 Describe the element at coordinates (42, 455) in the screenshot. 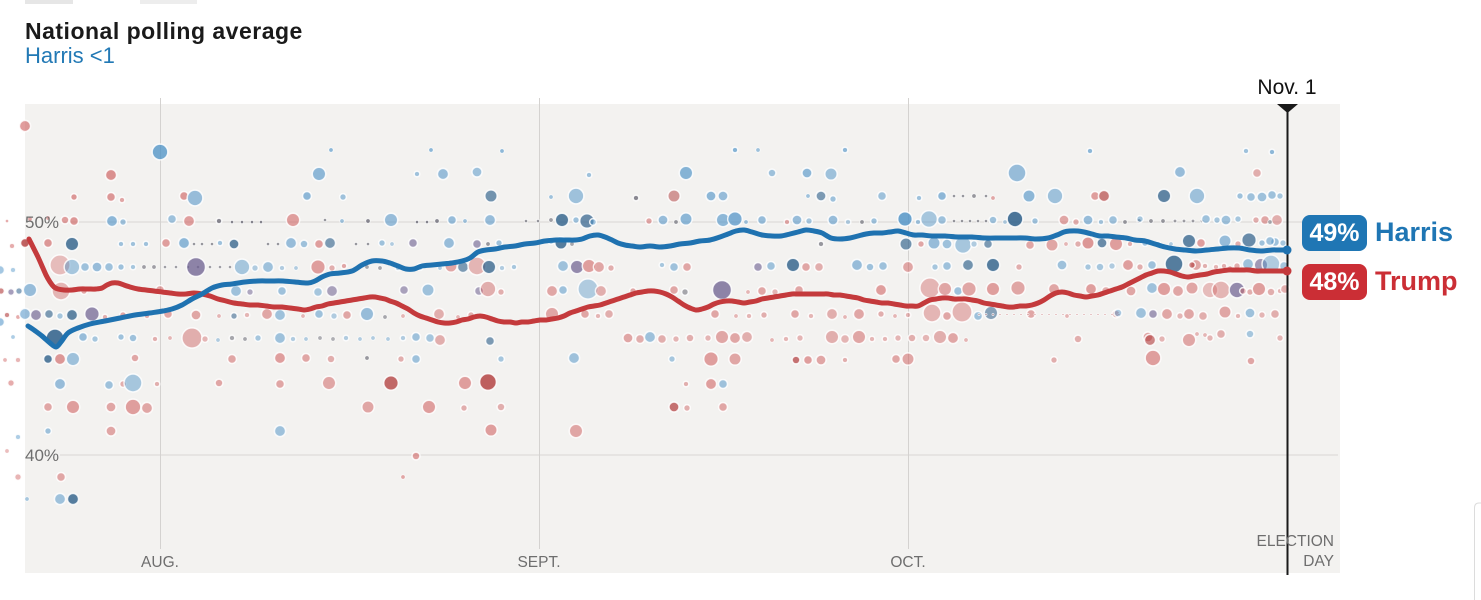

I see `svg-text: 40%` at that location.